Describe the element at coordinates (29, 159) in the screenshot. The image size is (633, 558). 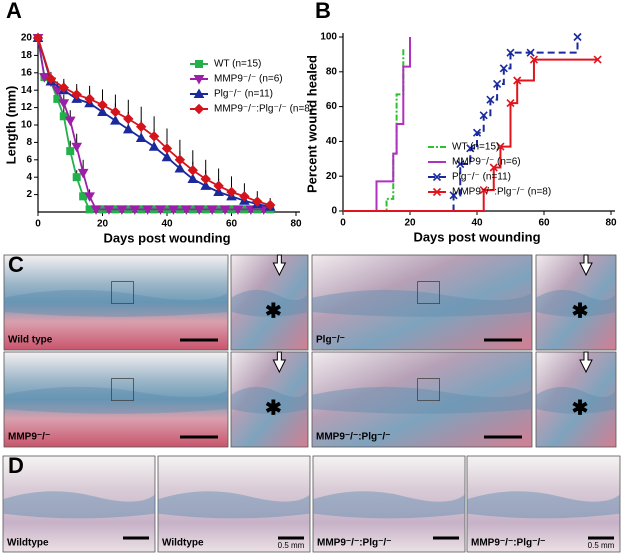
I see `y-tick-label: 6` at that location.